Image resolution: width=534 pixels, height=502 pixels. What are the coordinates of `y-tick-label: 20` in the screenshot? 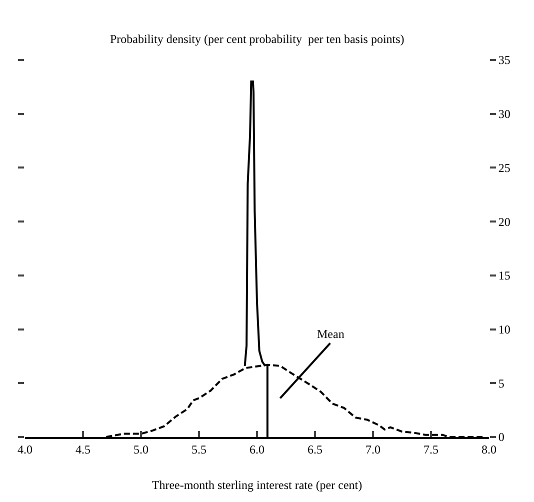 It's located at (504, 221).